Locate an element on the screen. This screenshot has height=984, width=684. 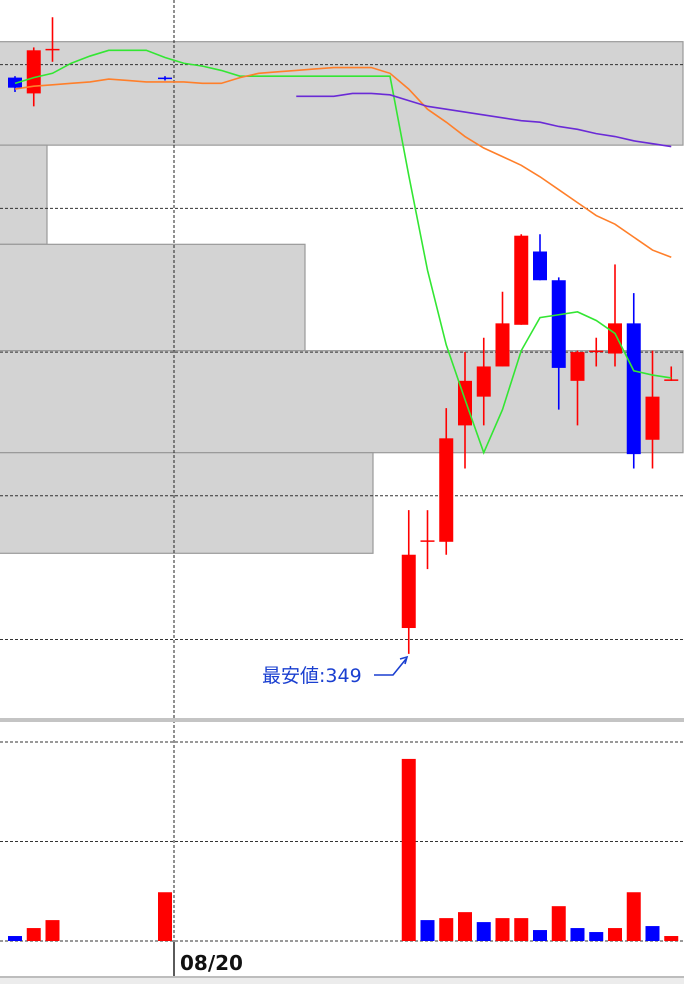
moving-average-line is located at coordinates (484, 120).